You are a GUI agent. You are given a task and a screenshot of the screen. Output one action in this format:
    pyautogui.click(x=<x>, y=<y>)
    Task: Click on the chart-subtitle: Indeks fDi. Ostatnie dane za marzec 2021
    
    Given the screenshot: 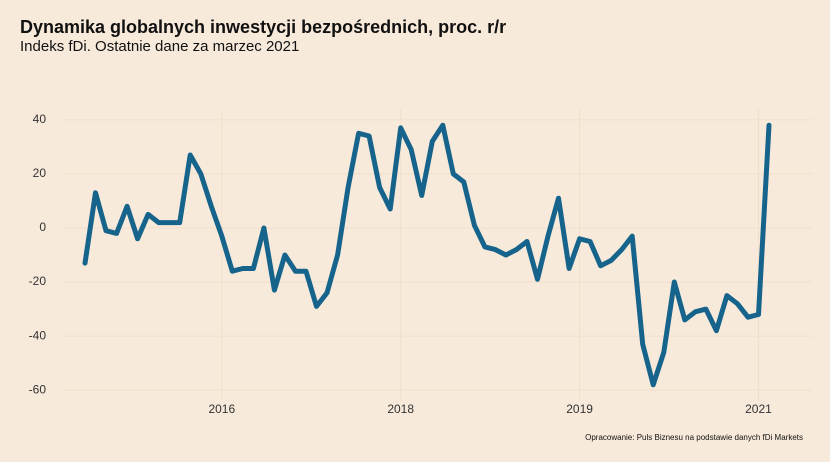 What is the action you would take?
    pyautogui.click(x=159, y=46)
    